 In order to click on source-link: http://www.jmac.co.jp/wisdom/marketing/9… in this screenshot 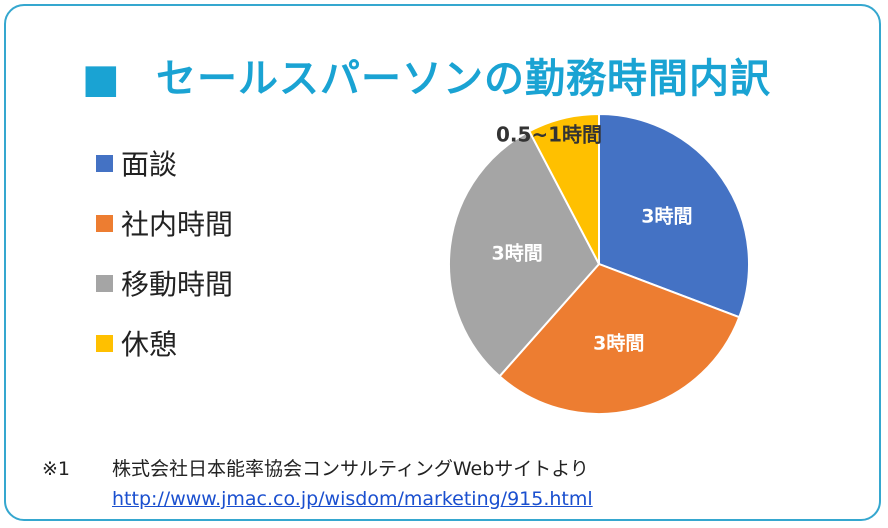, I will do `click(352, 499)`.